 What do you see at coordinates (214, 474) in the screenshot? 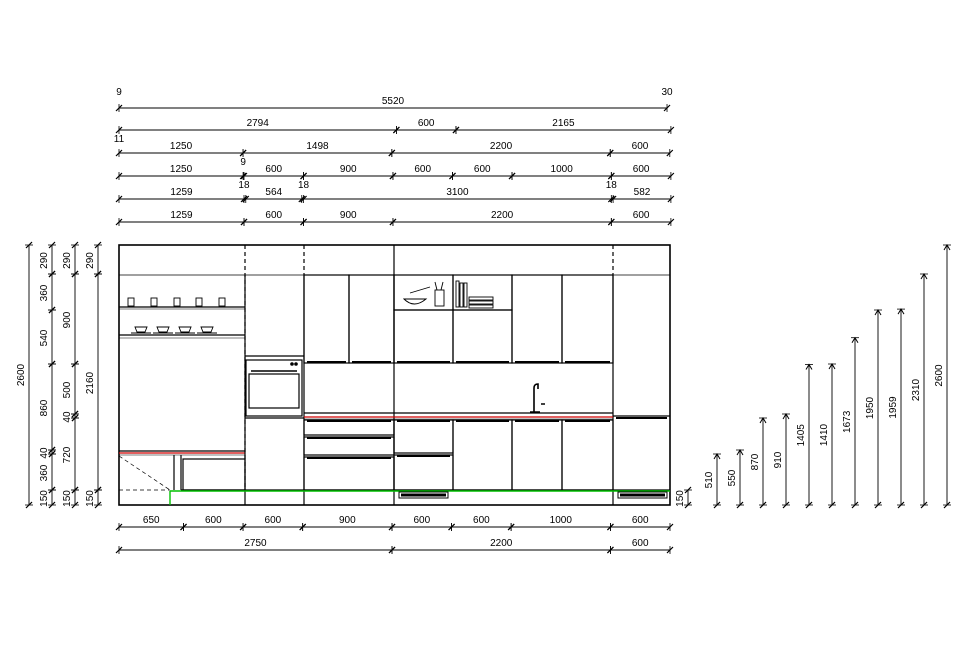
I see `desk-base-cabinet` at bounding box center [214, 474].